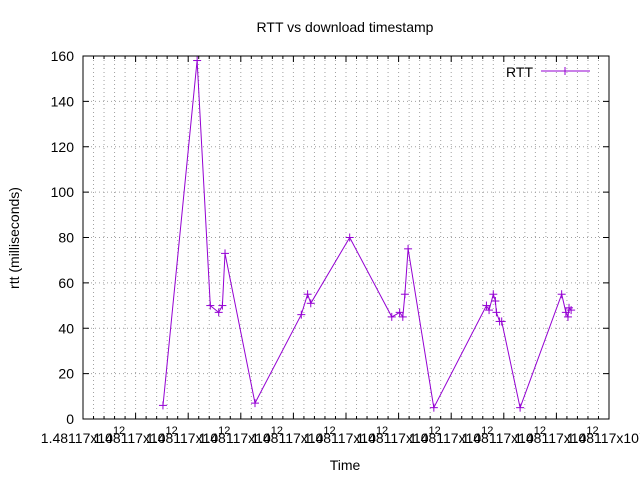 The width and height of the screenshot is (640, 480). I want to click on x-axis-label: Time, so click(345, 465).